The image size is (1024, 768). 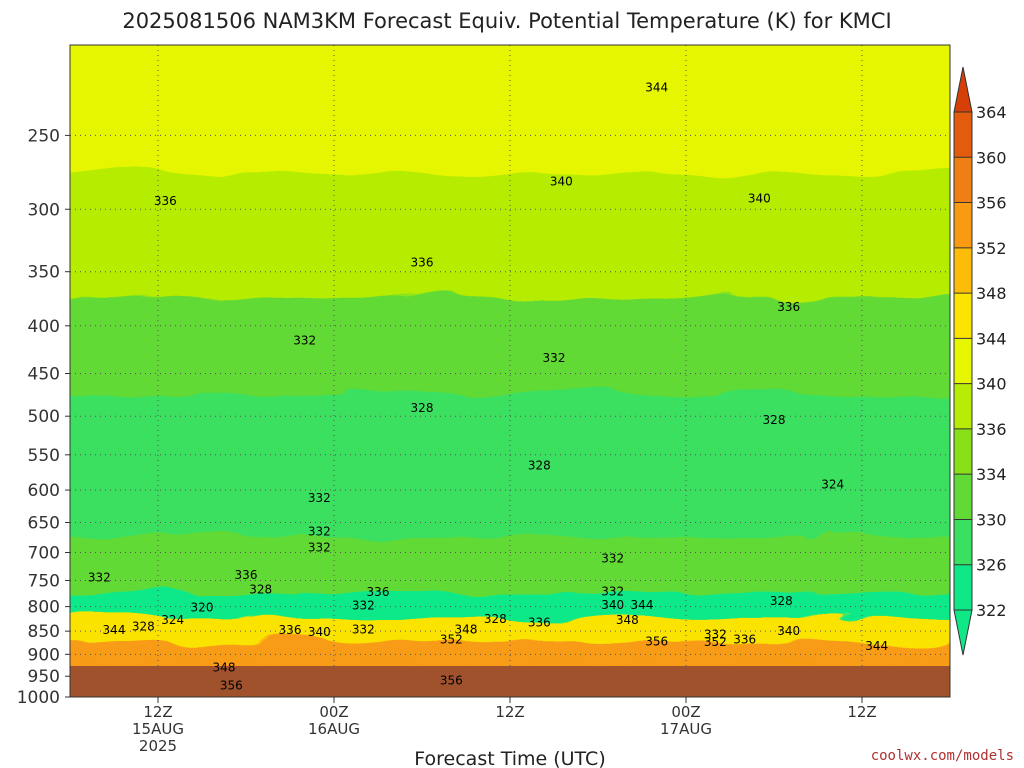 I want to click on y-tick-label: 700, so click(x=44, y=554).